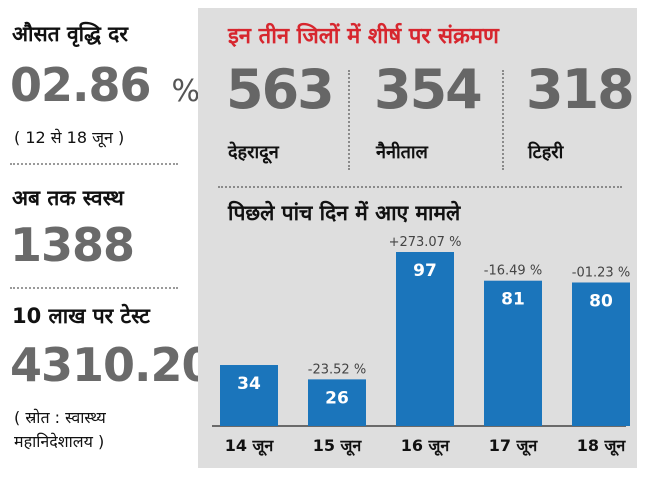 The height and width of the screenshot is (479, 650). Describe the element at coordinates (513, 271) in the screenshot. I see `change-percent-label: -16.49 %` at that location.